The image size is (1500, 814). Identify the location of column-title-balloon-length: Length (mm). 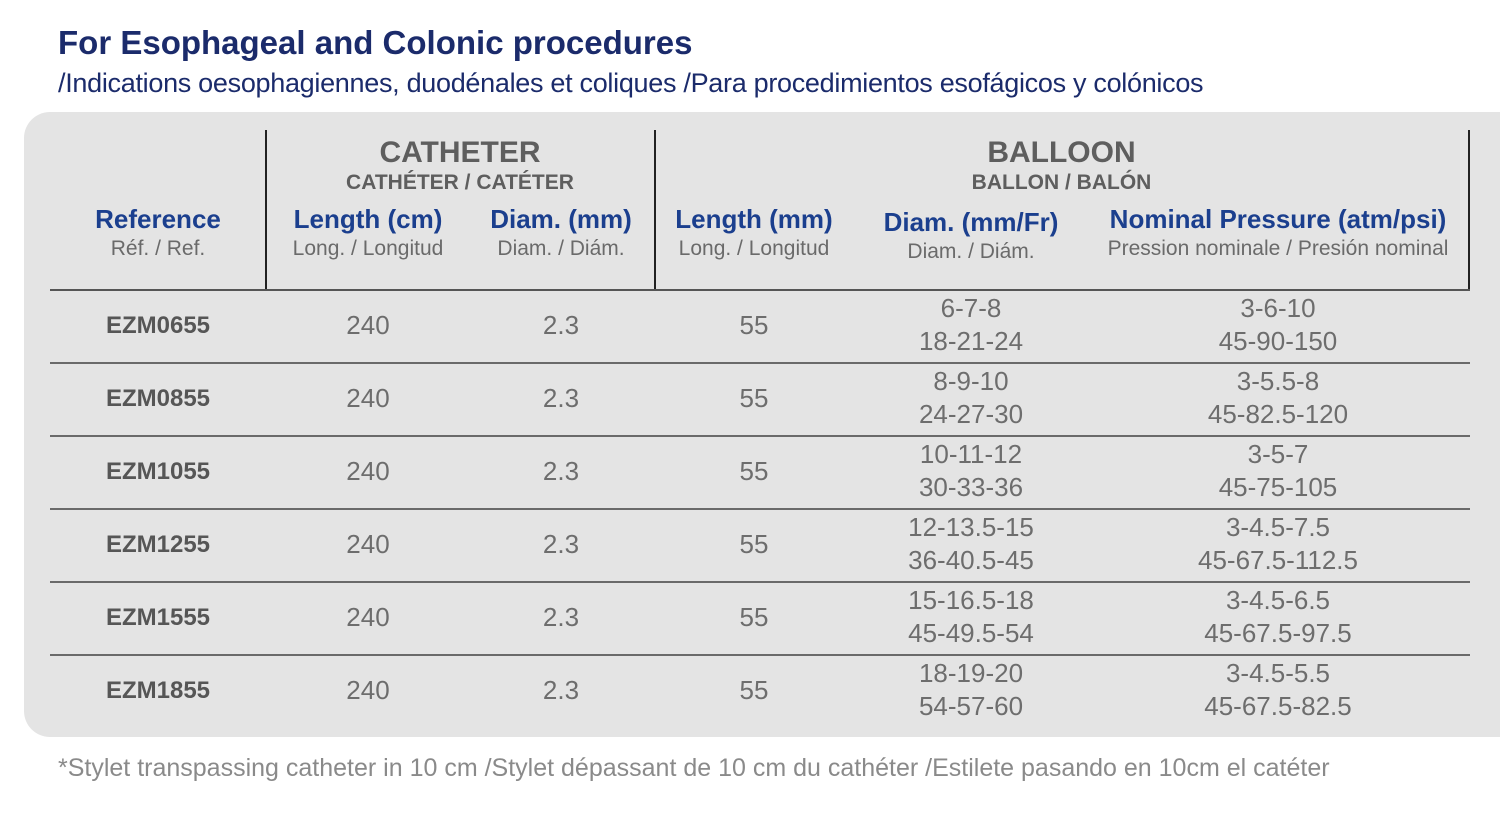
(754, 219).